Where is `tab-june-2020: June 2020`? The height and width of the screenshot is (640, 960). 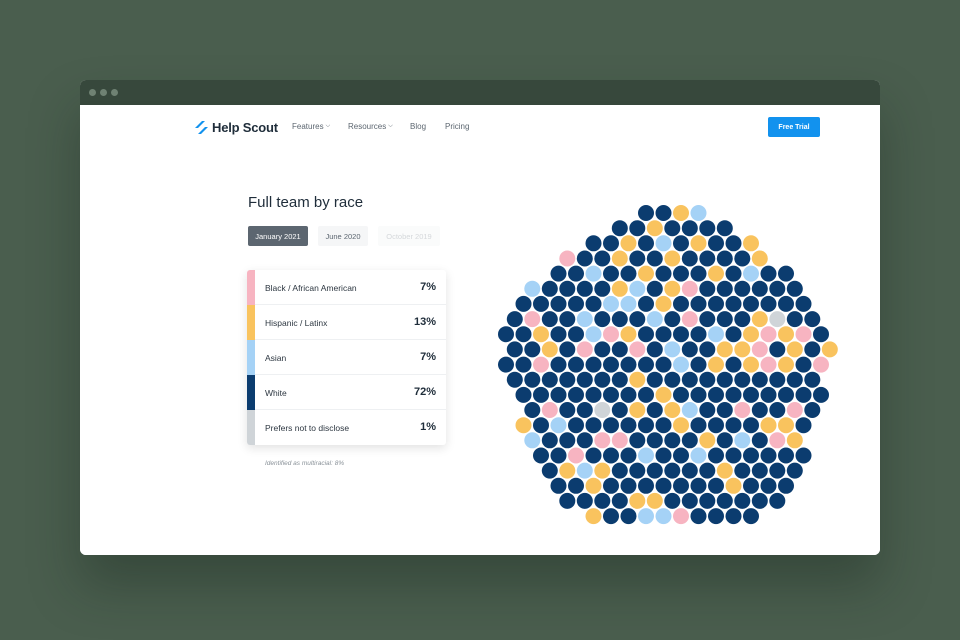 tab-june-2020: June 2020 is located at coordinates (343, 236).